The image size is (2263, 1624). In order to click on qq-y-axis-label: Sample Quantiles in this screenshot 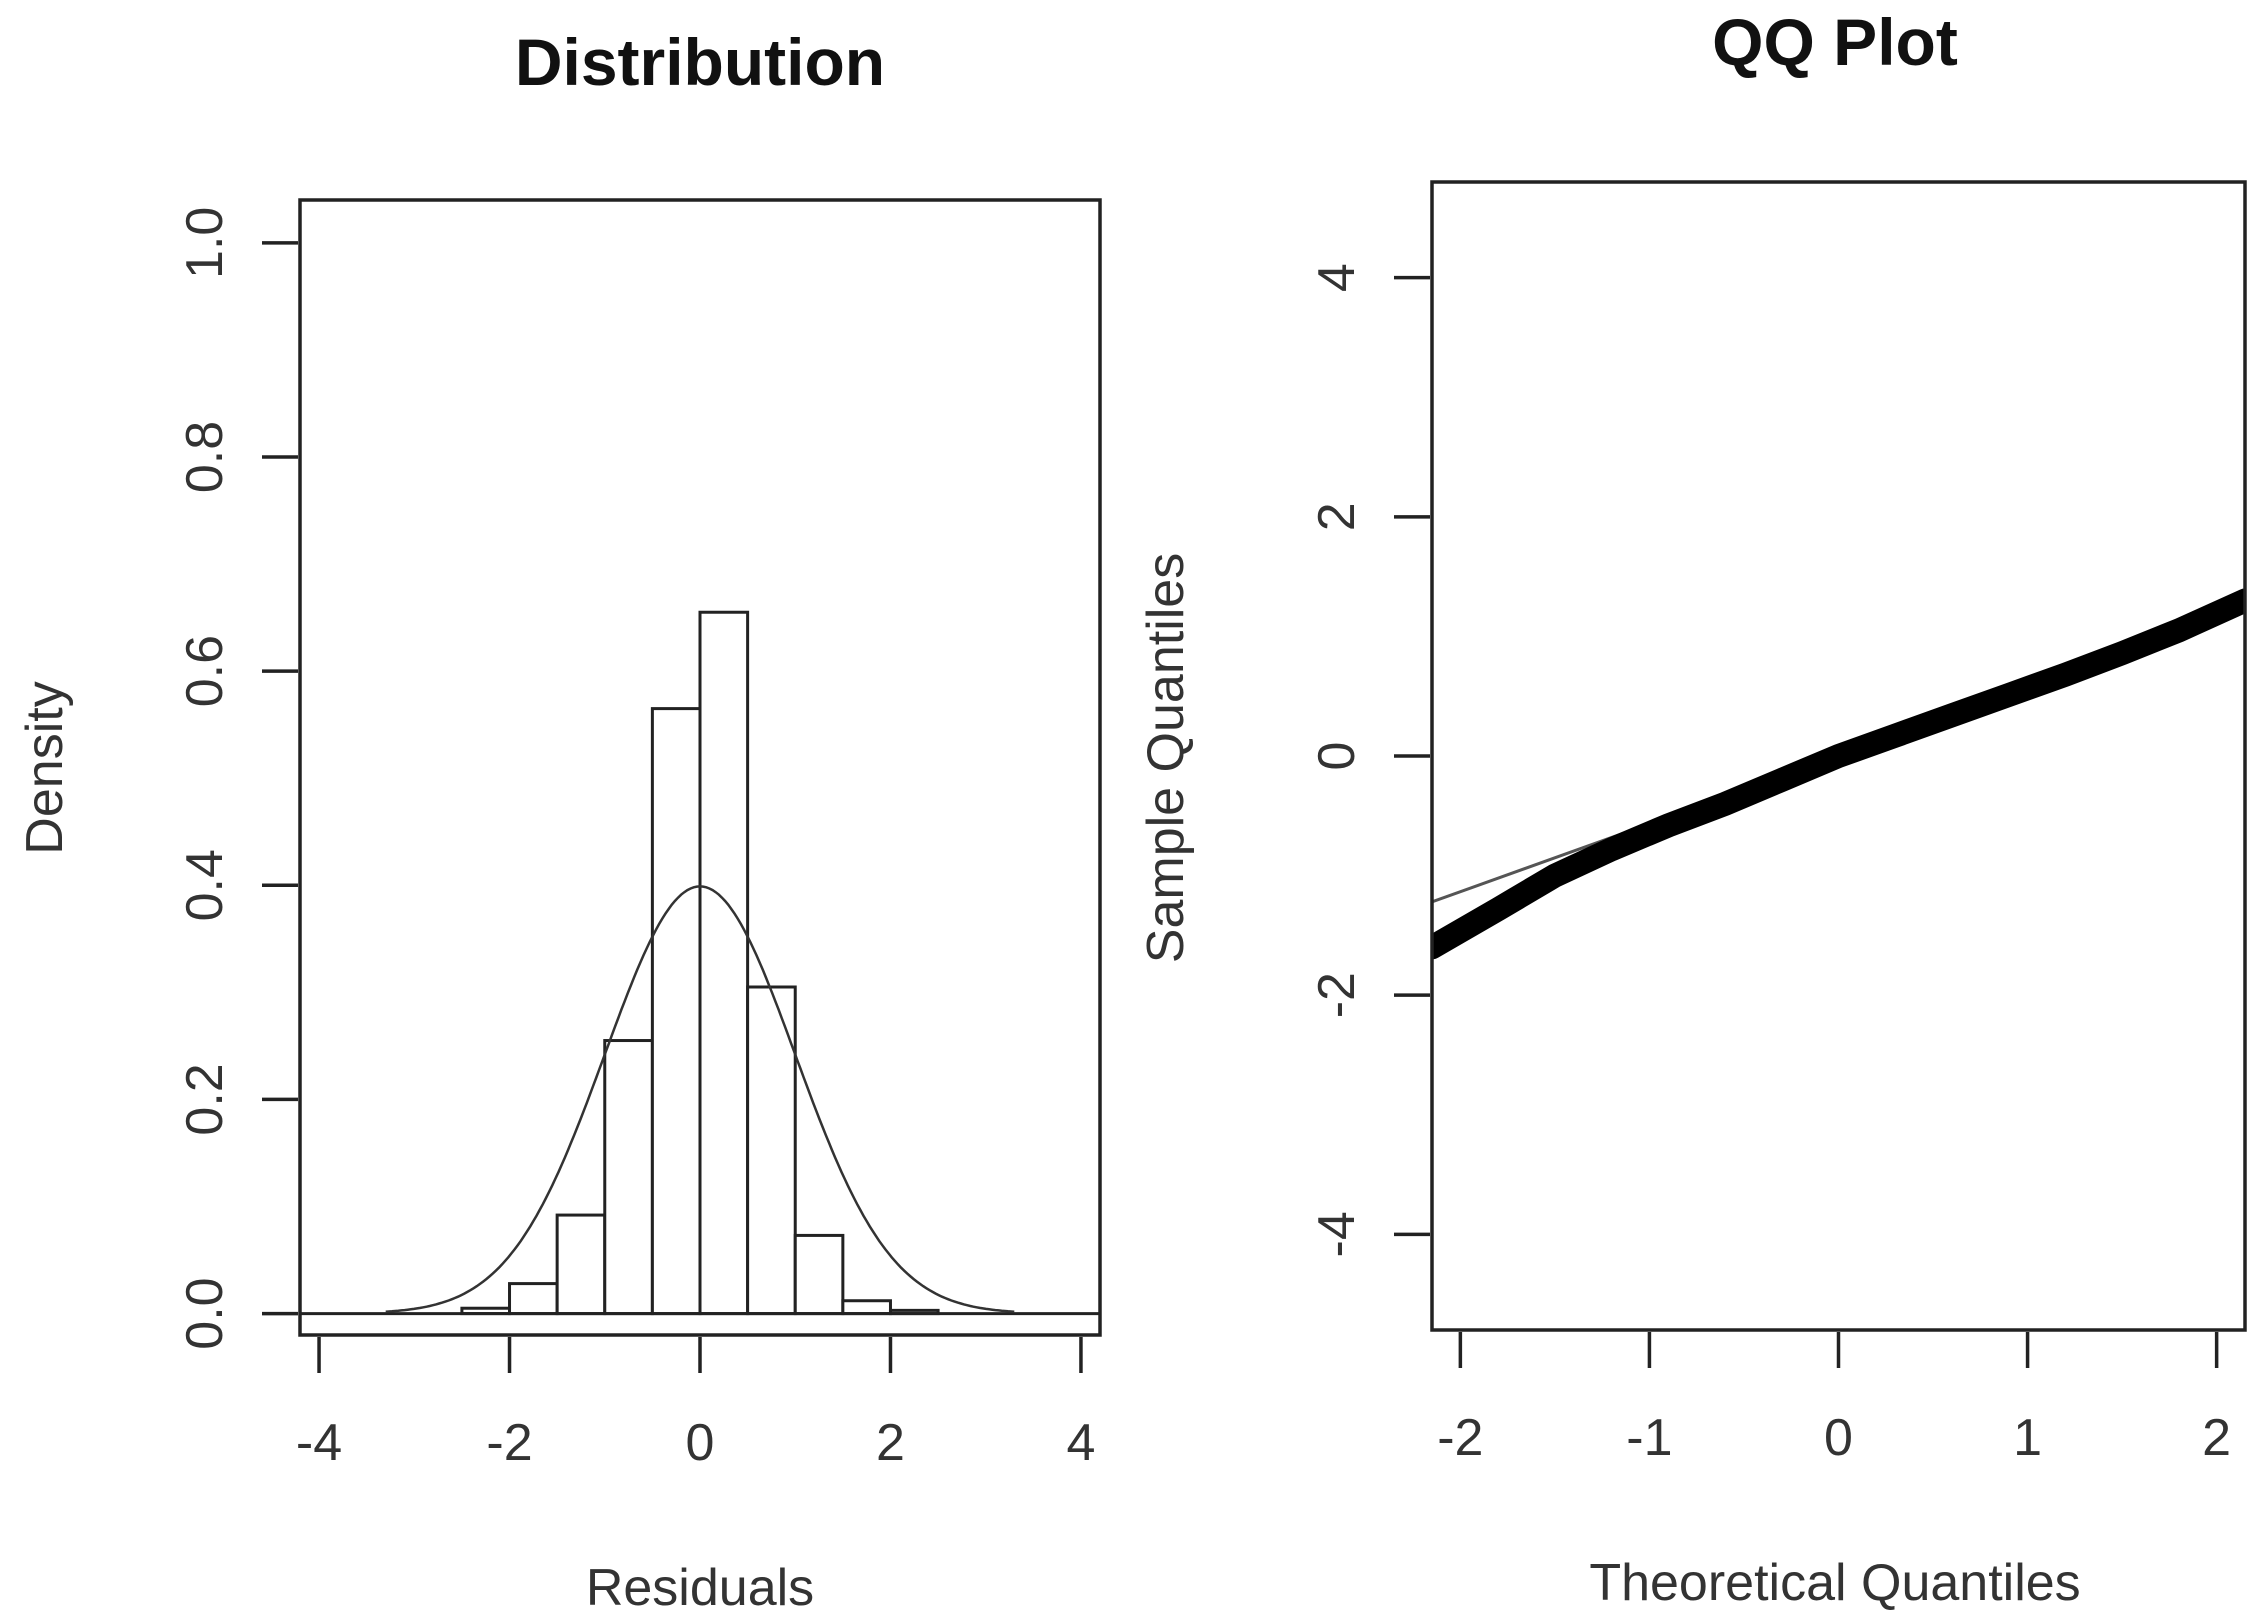, I will do `click(1166, 758)`.